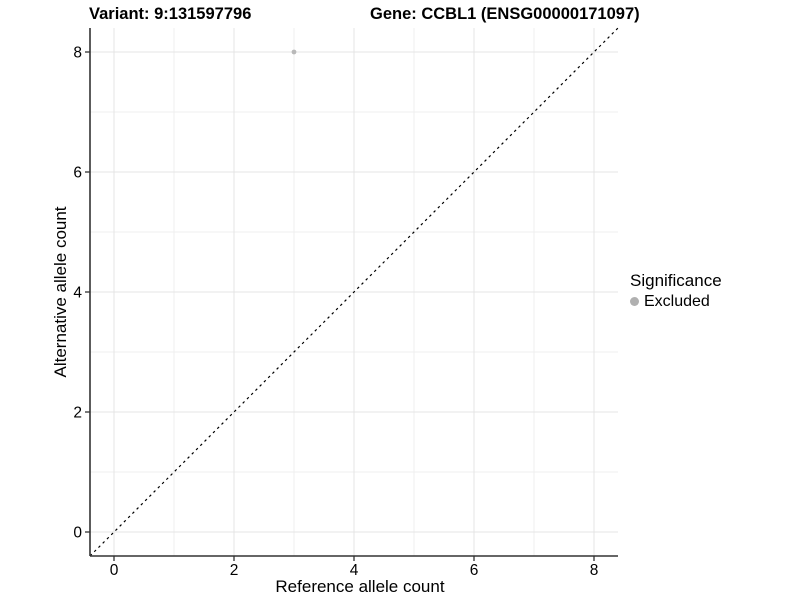 The width and height of the screenshot is (800, 600). I want to click on y-tick-label: 2, so click(77, 413).